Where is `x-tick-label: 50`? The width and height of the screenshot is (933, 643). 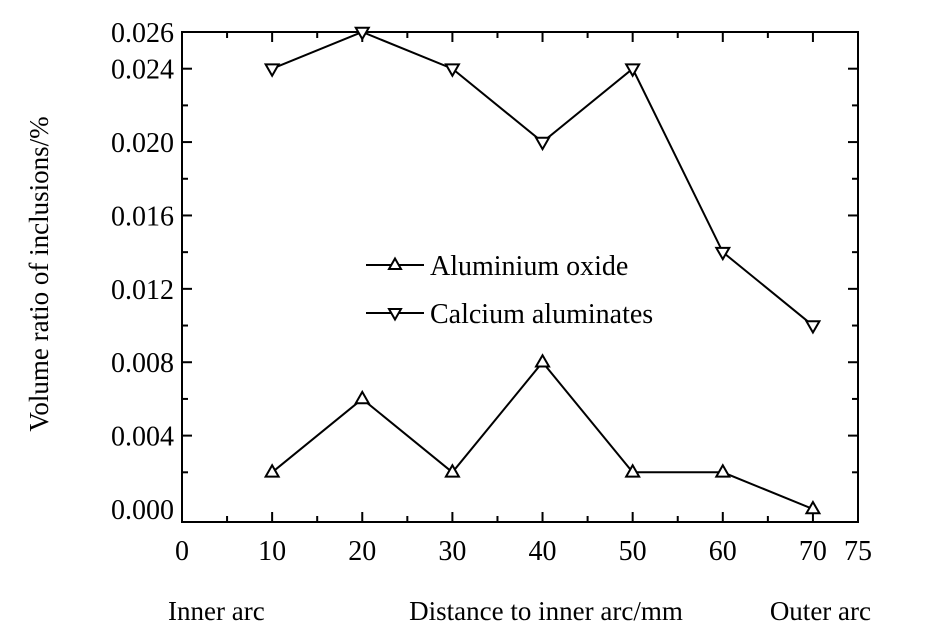 x-tick-label: 50 is located at coordinates (633, 551).